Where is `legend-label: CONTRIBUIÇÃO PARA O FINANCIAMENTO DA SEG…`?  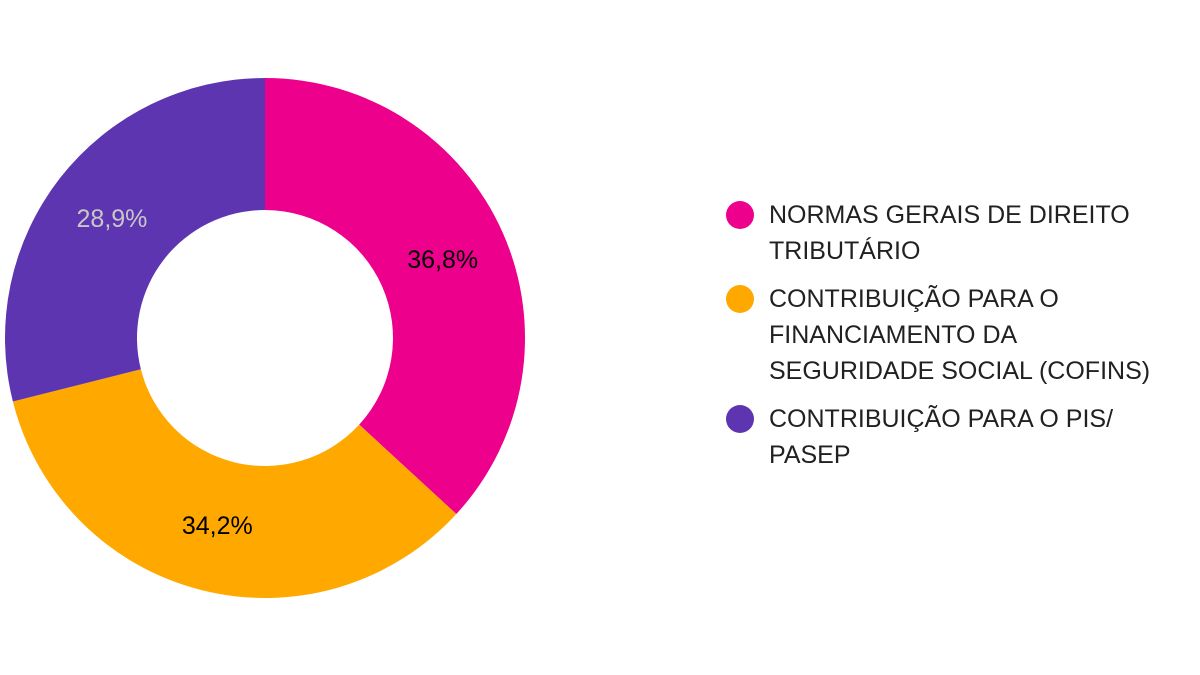
legend-label: CONTRIBUIÇÃO PARA O FINANCIAMENTO DA SEG… is located at coordinates (960, 335).